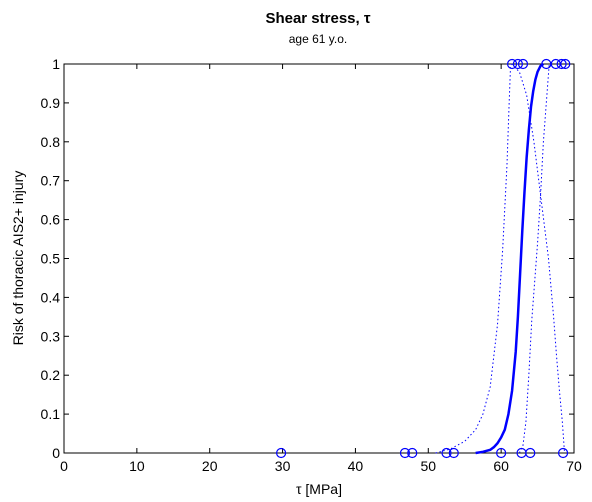  What do you see at coordinates (51, 220) in the screenshot?
I see `y-tick-label: 0.6` at bounding box center [51, 220].